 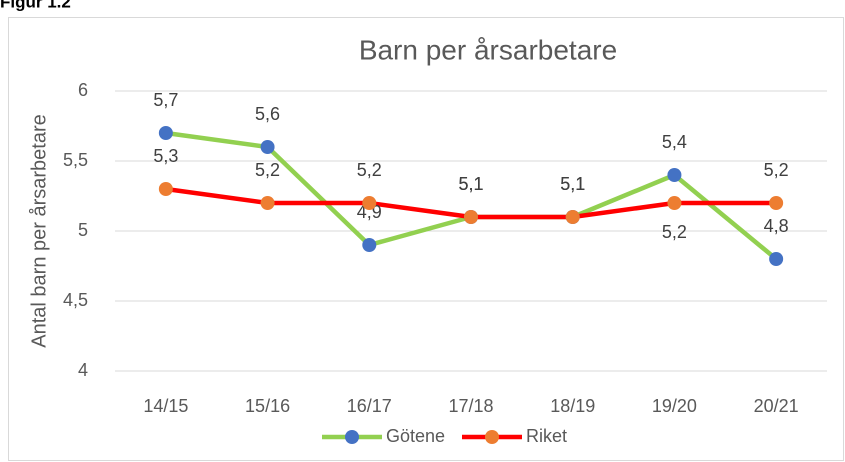 What do you see at coordinates (674, 142) in the screenshot?
I see `data-label: 5,4` at bounding box center [674, 142].